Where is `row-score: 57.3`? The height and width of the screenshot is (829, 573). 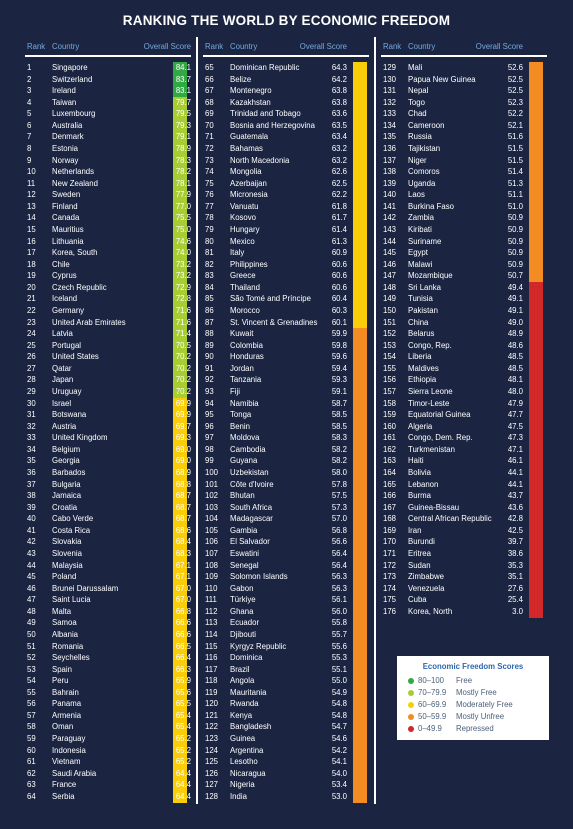 row-score: 57.3 is located at coordinates (339, 507).